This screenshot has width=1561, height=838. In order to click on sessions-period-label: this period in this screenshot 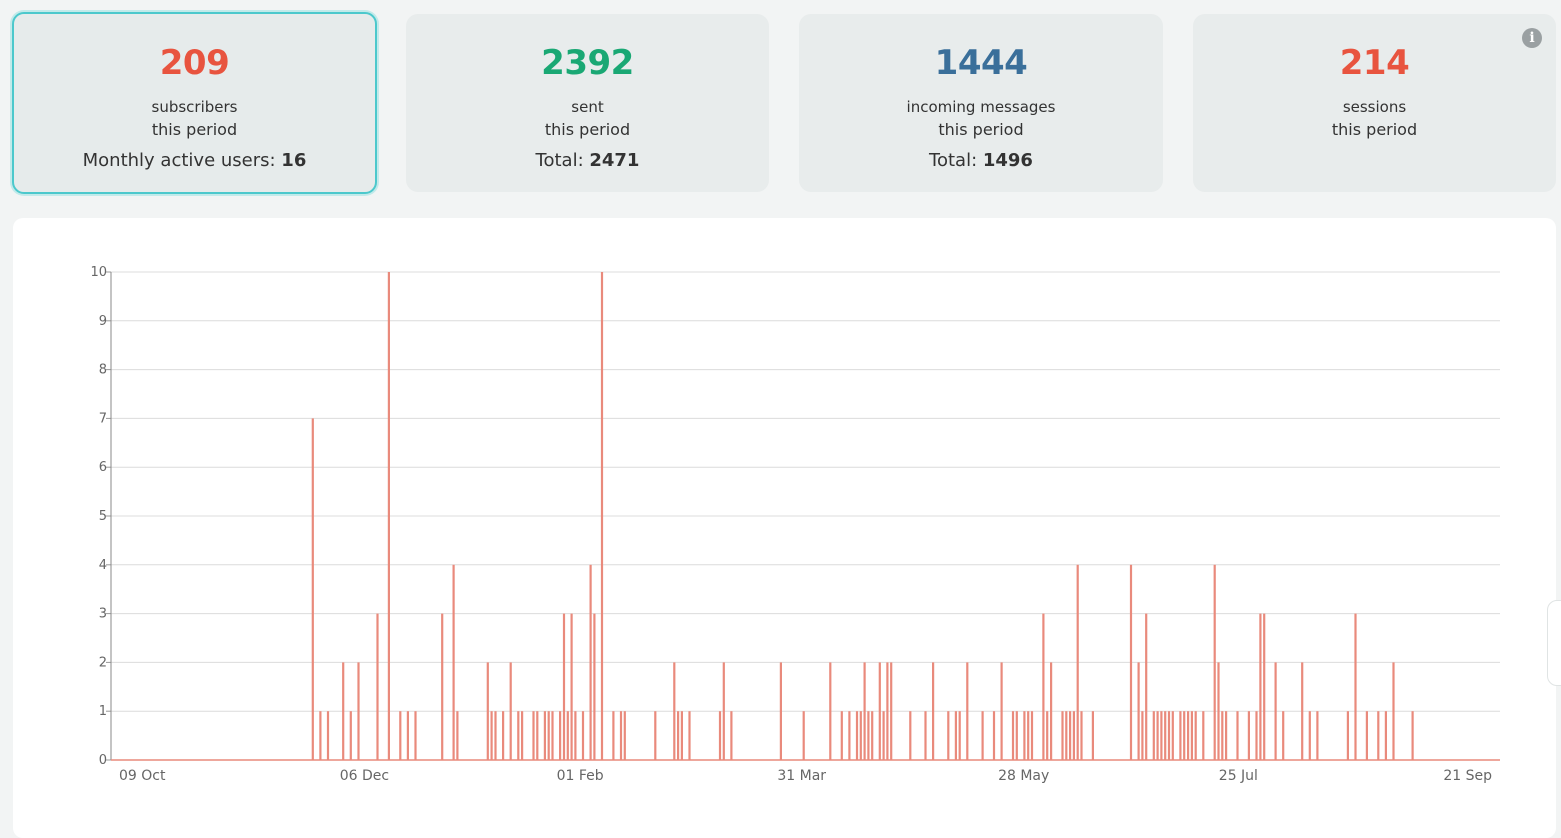, I will do `click(1374, 129)`.